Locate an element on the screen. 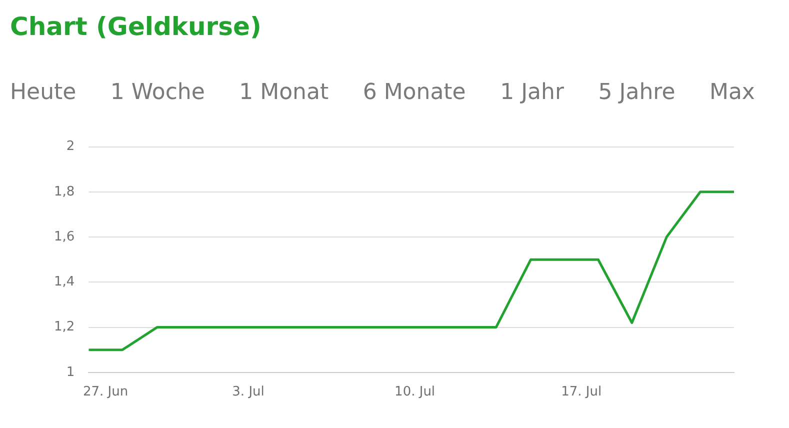 The image size is (789, 428). y-tick-label: 1,6 is located at coordinates (64, 236).